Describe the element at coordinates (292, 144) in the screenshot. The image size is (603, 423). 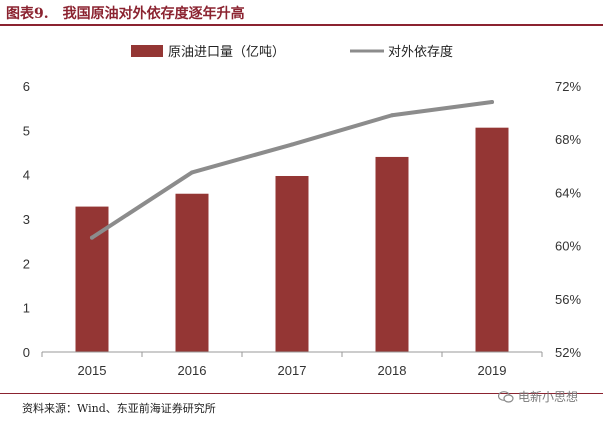
I see `point-dependency-2017` at that location.